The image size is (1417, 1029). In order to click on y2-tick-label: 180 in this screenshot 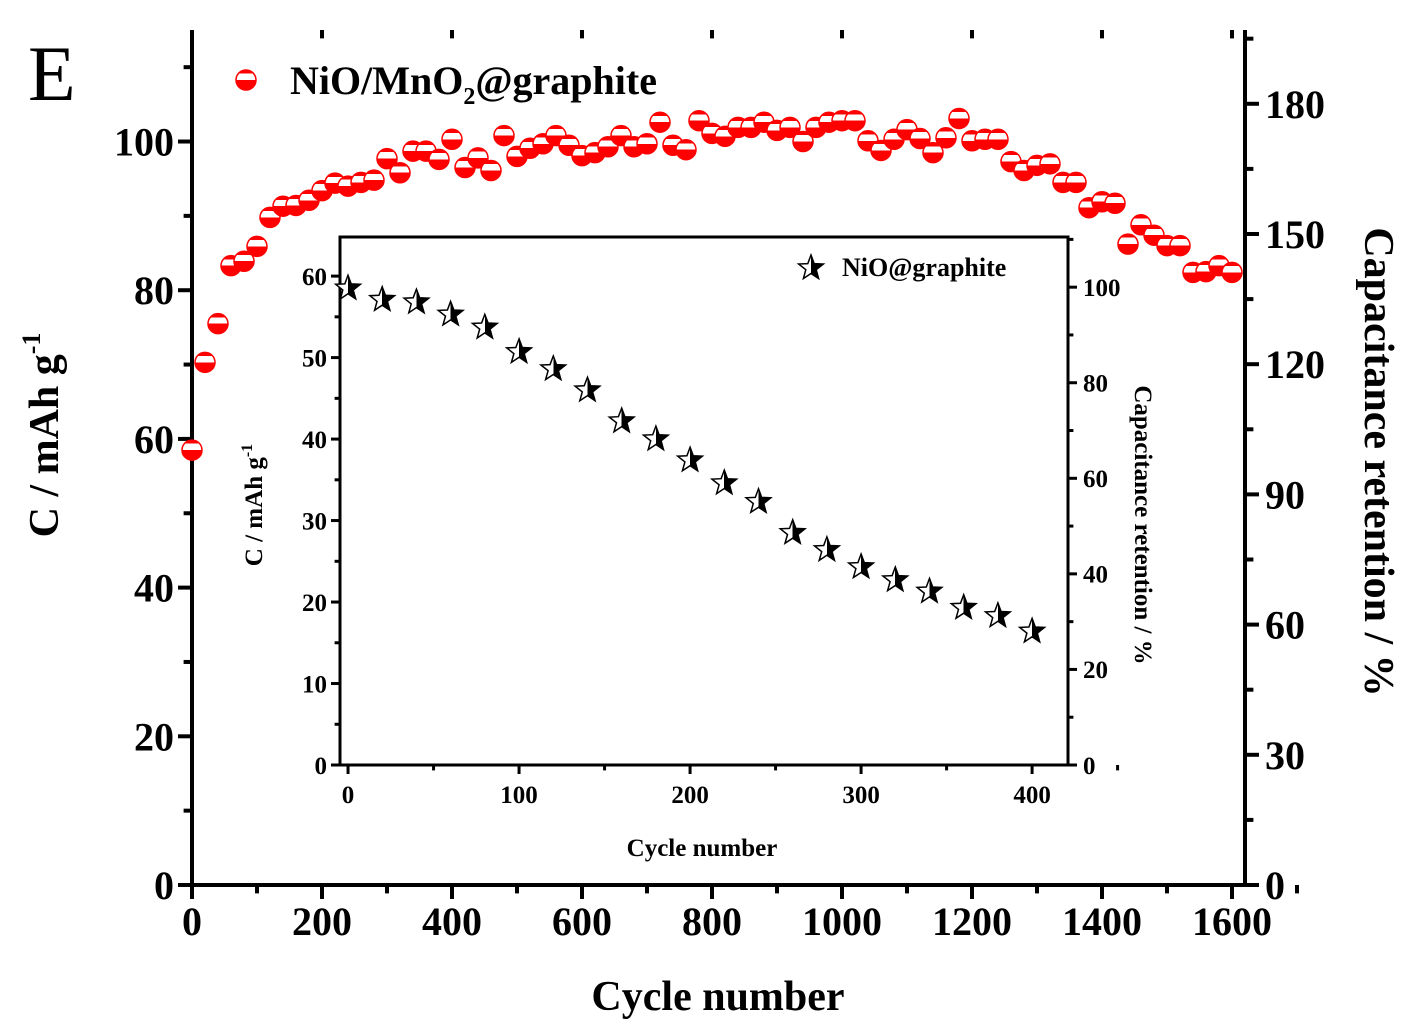, I will do `click(1295, 104)`.